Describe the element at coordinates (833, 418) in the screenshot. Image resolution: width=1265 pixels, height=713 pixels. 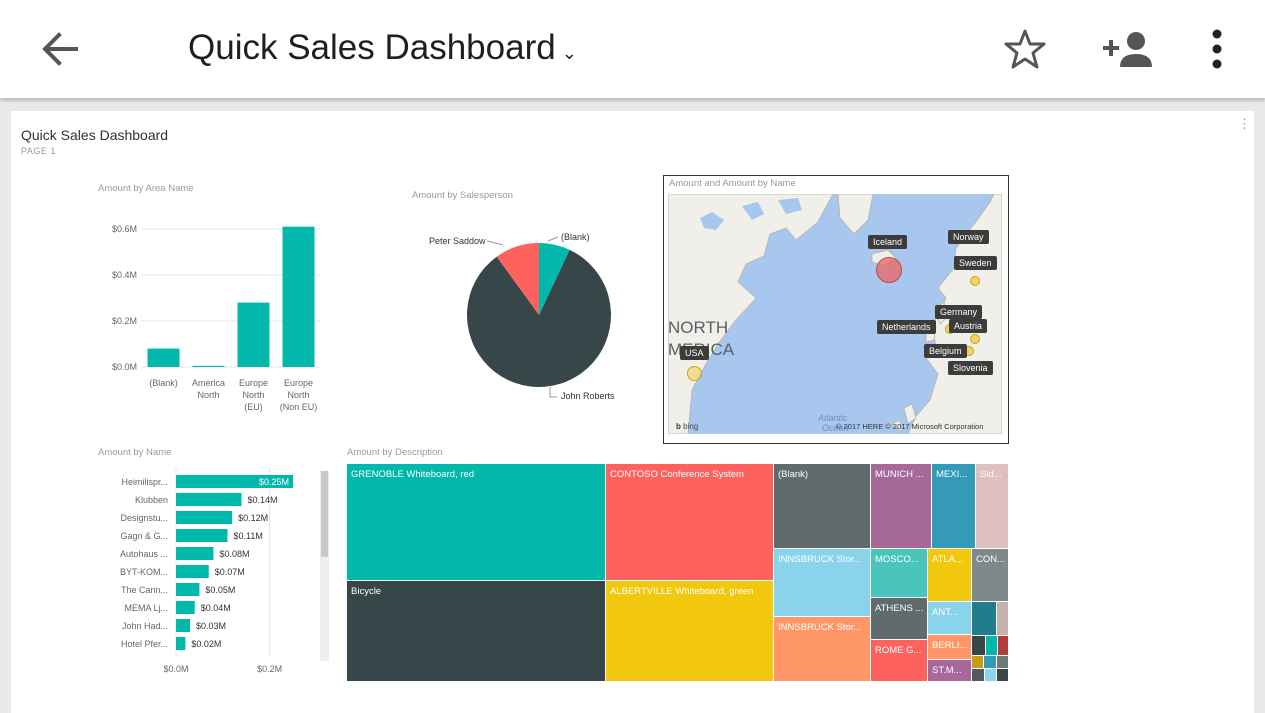
I see `map-ocean-label-1: Atlantic` at that location.